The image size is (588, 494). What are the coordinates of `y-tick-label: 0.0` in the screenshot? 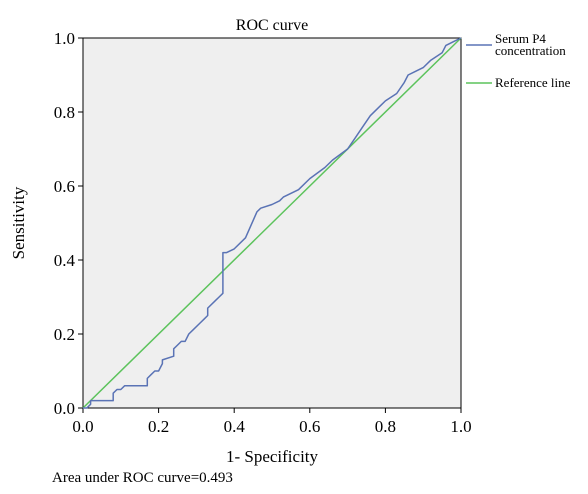 It's located at (64, 408).